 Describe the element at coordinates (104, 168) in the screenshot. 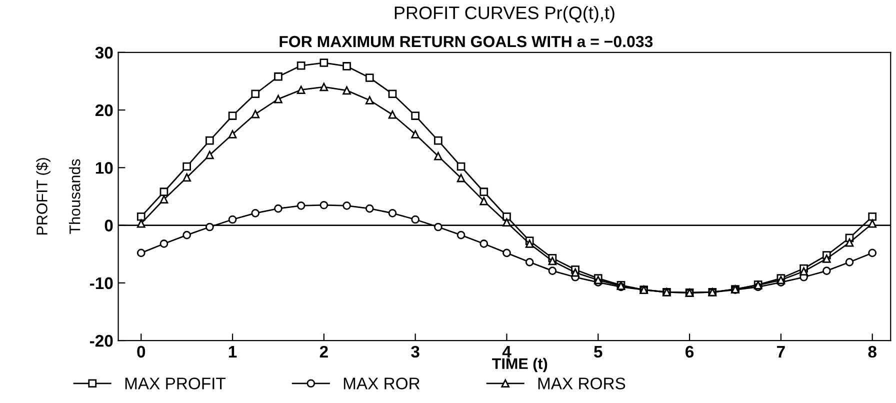

I see `y-tick-label: 10` at that location.